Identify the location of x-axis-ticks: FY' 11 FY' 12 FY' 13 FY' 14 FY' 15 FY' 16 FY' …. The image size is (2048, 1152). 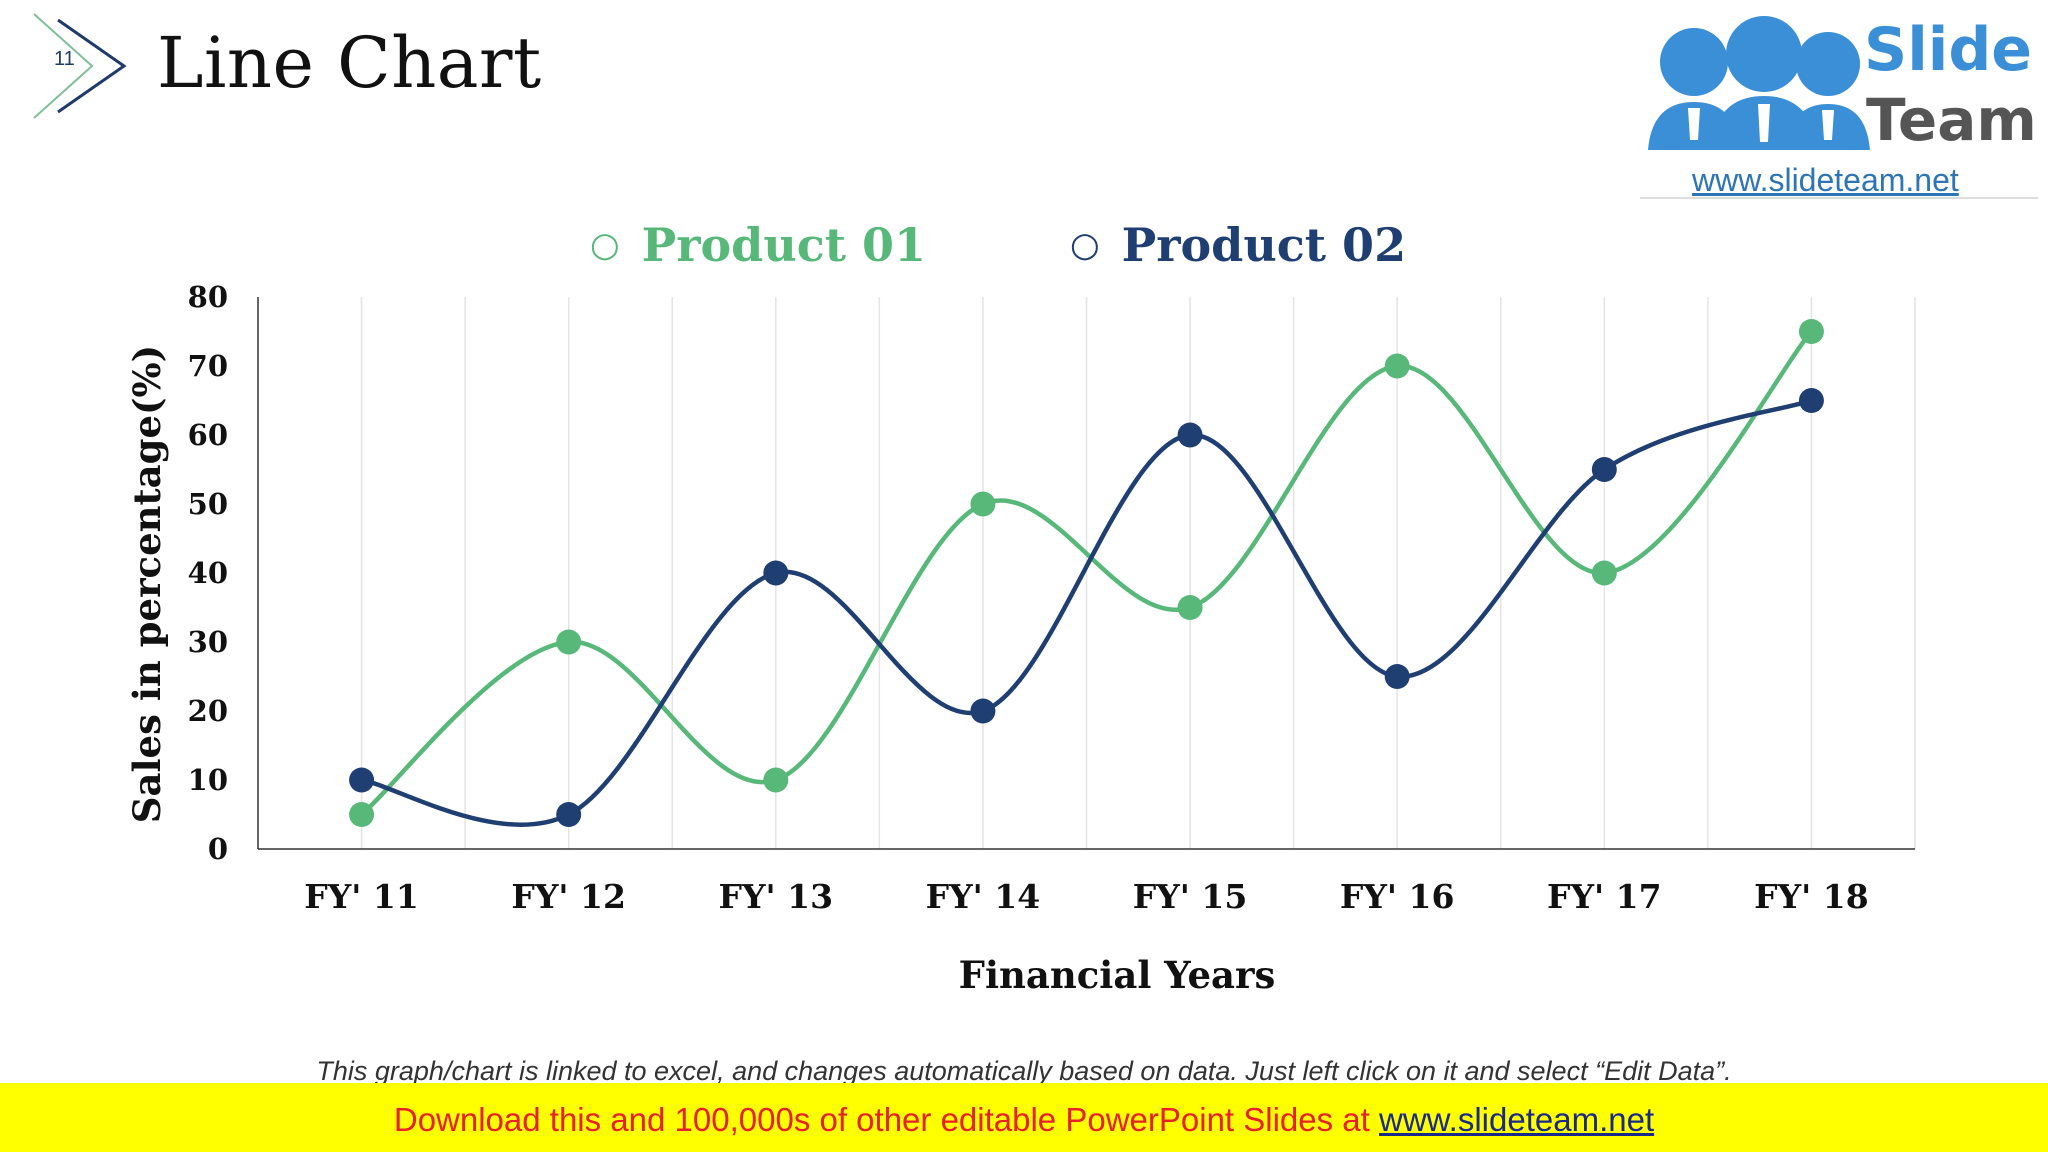
(1086, 896).